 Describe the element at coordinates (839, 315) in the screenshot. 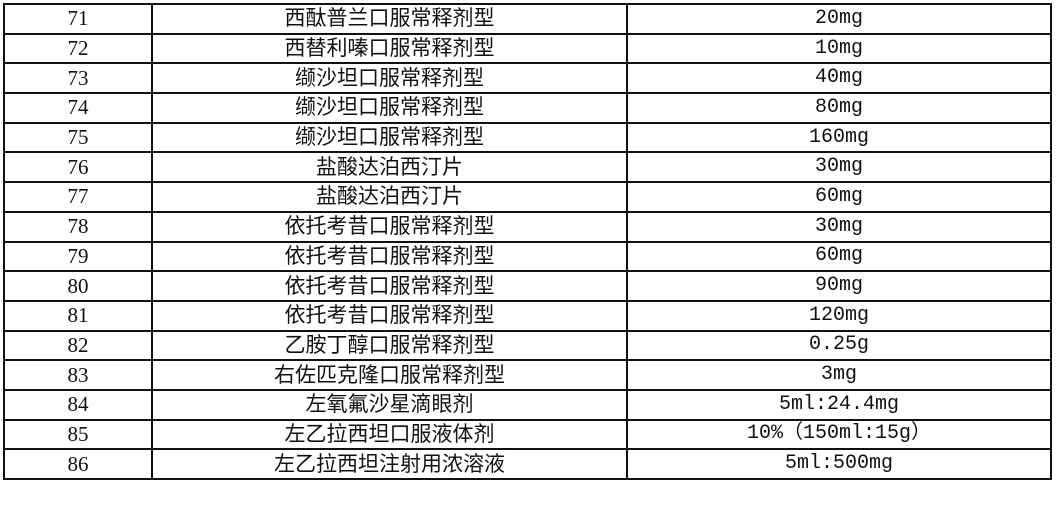

I see `specification-cell: 120mg` at that location.